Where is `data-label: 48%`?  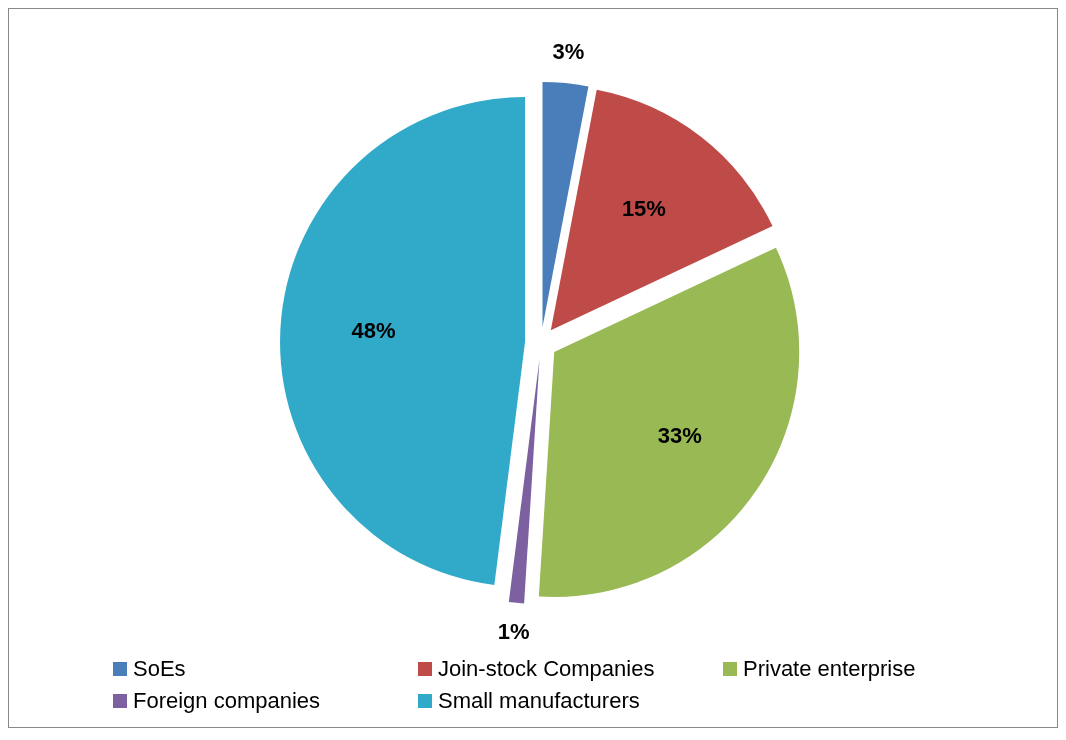
data-label: 48% is located at coordinates (373, 331).